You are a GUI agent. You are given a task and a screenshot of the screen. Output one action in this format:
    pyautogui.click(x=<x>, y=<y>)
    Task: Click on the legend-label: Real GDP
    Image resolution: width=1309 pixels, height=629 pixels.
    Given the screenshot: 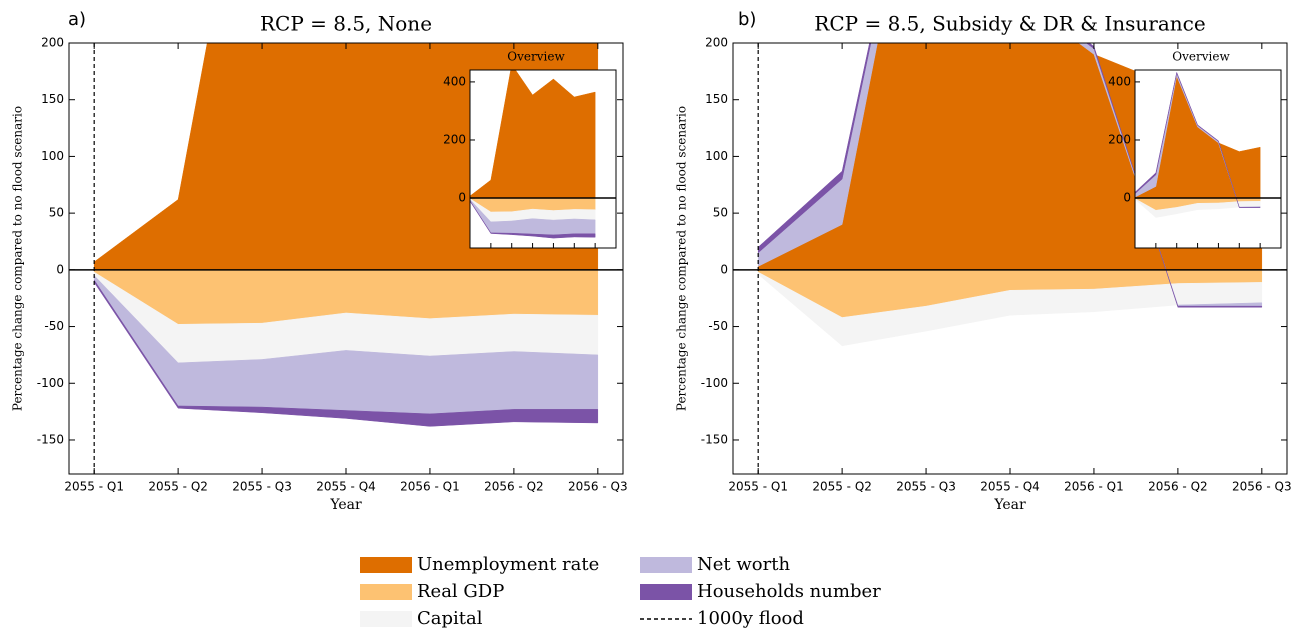 What is the action you would take?
    pyautogui.click(x=460, y=591)
    